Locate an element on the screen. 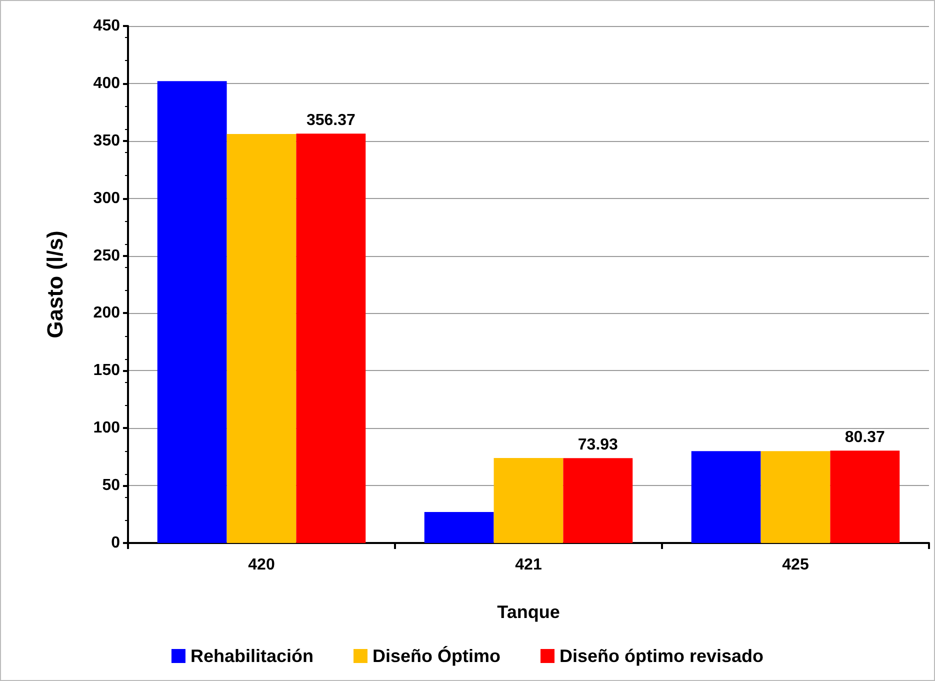 The height and width of the screenshot is (681, 935). y-tick-label: 350 is located at coordinates (106, 141).